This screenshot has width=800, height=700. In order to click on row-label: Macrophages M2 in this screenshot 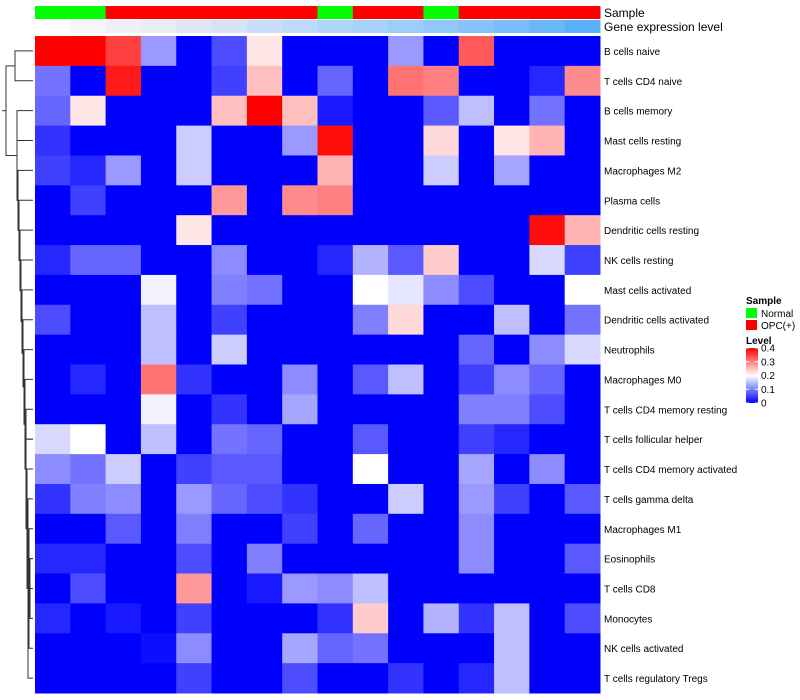, I will do `click(643, 171)`.